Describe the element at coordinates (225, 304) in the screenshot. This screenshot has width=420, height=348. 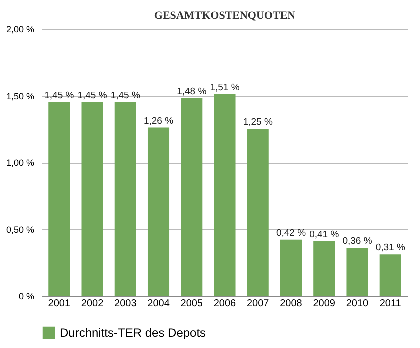
I see `x-tick-label: 2006` at that location.